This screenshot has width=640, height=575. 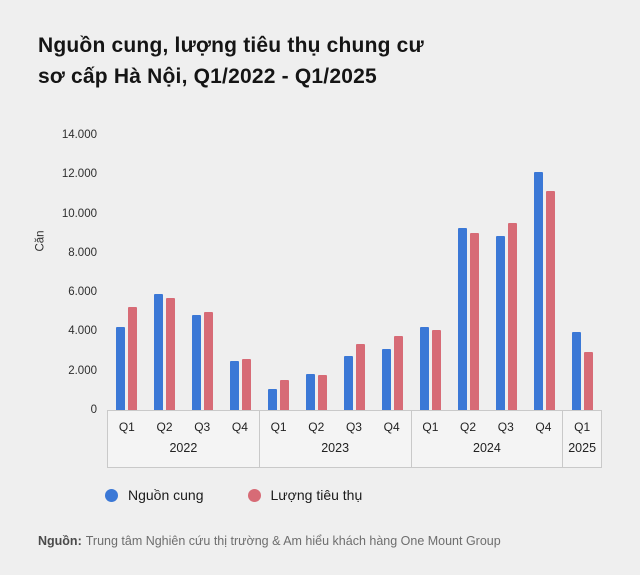 What do you see at coordinates (272, 399) in the screenshot?
I see `bar-nguon-cung-2023-q1` at bounding box center [272, 399].